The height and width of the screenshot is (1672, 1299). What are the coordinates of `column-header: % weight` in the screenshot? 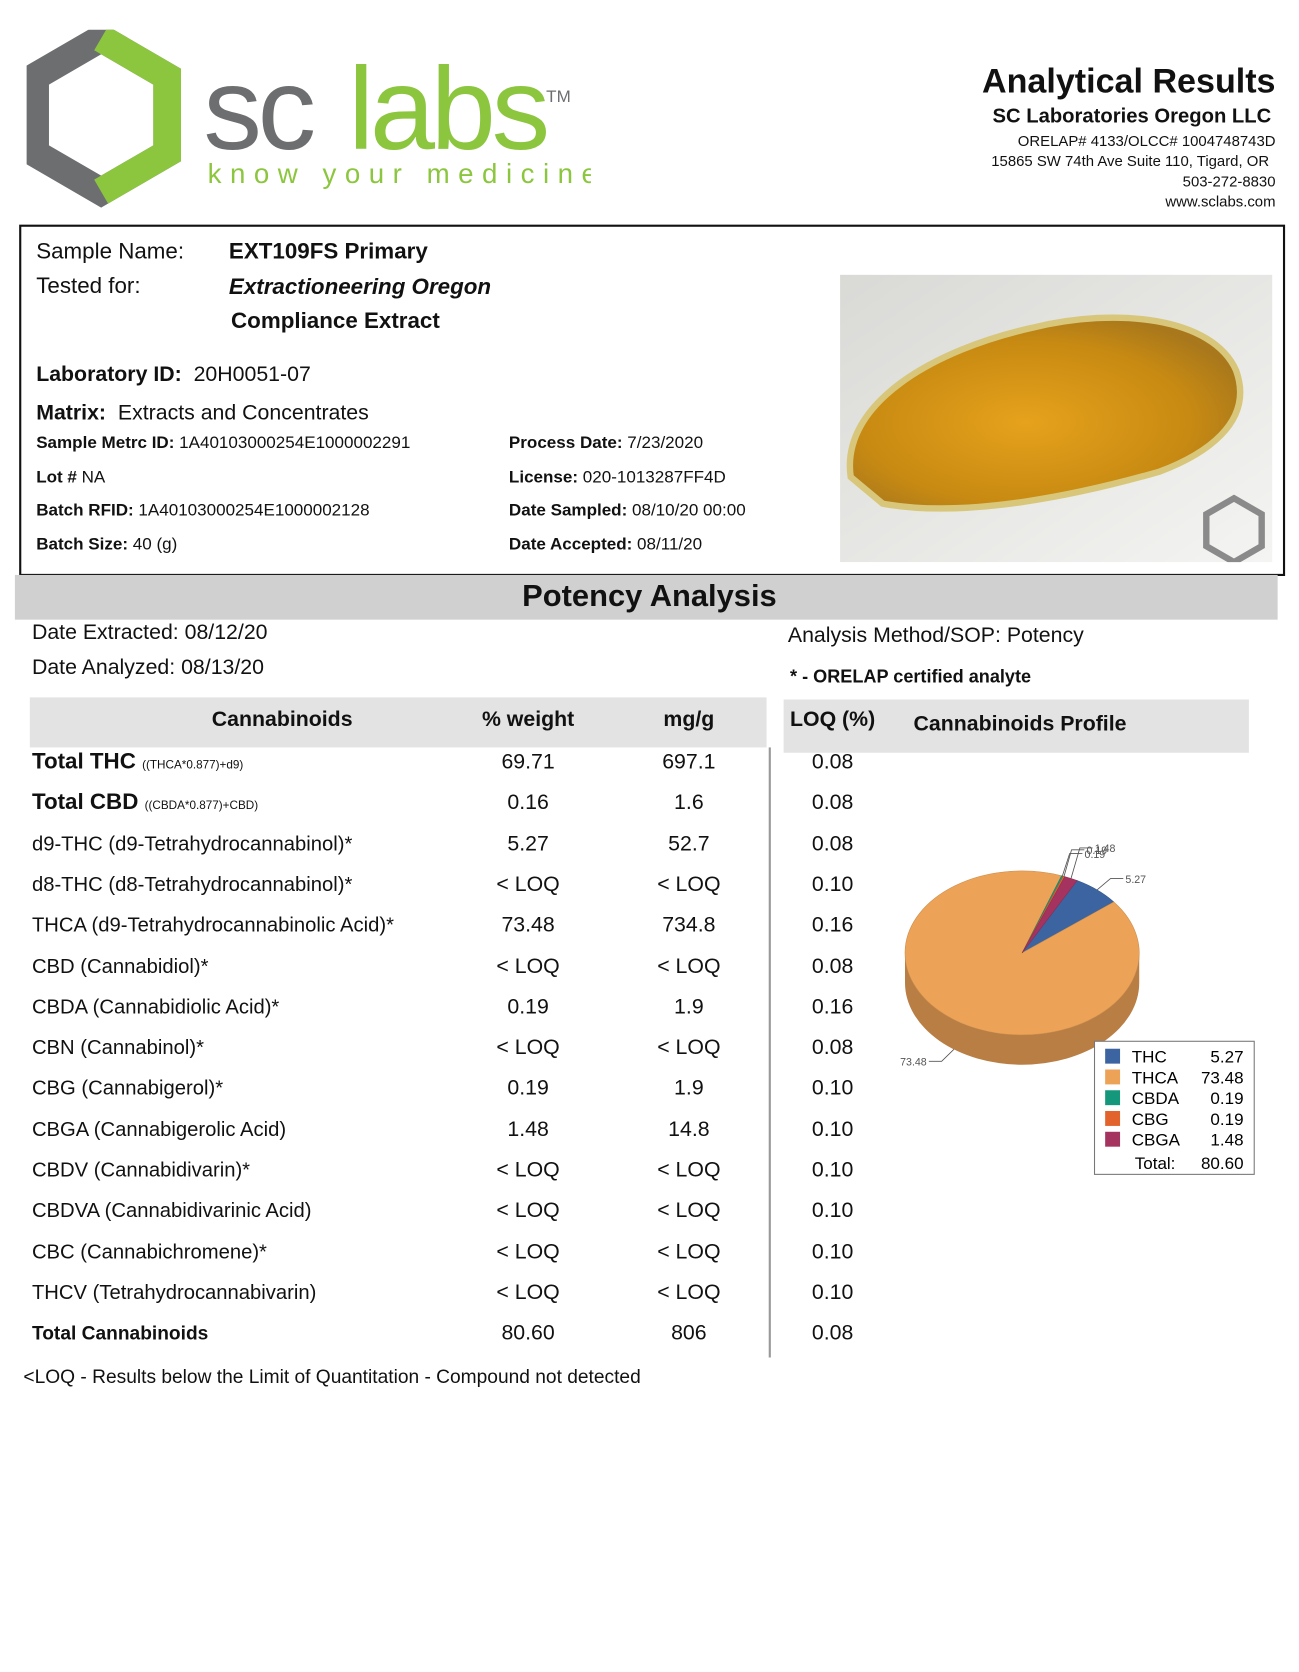 It's located at (528, 720).